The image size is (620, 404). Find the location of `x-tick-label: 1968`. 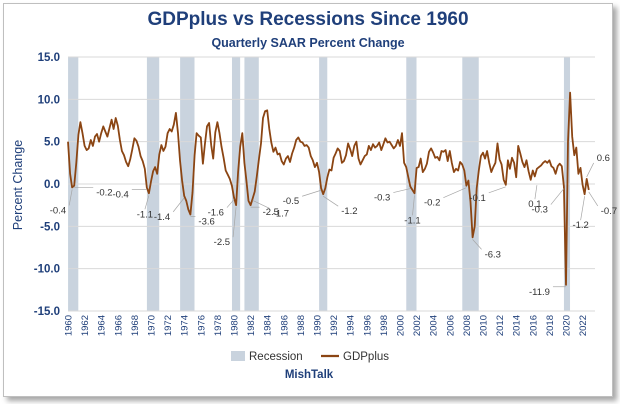

x-tick-label: 1968 is located at coordinates (135, 325).